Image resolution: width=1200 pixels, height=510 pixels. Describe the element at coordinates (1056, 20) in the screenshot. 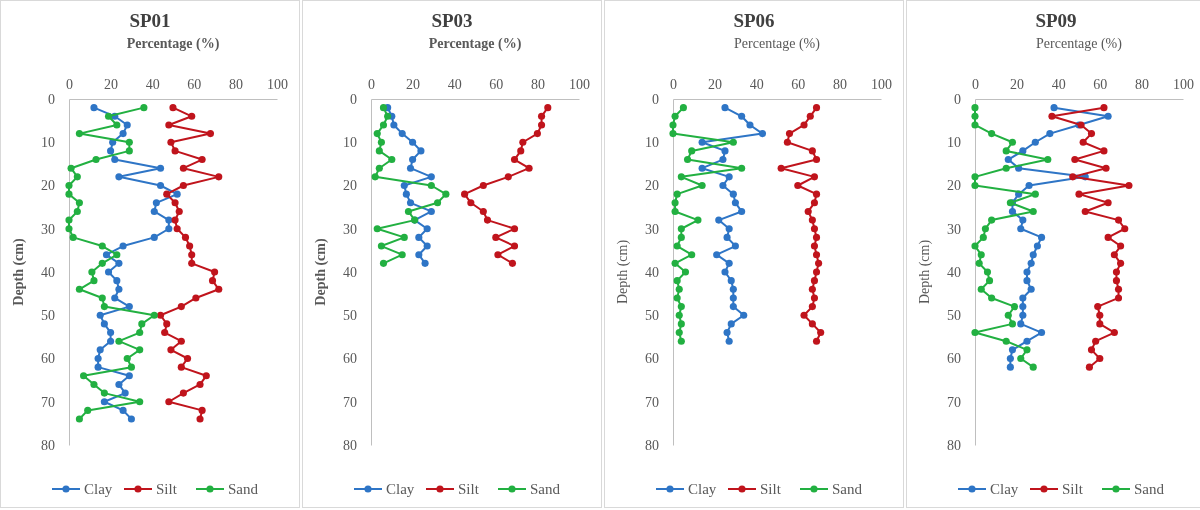

I see `chart-title: SP09` at that location.